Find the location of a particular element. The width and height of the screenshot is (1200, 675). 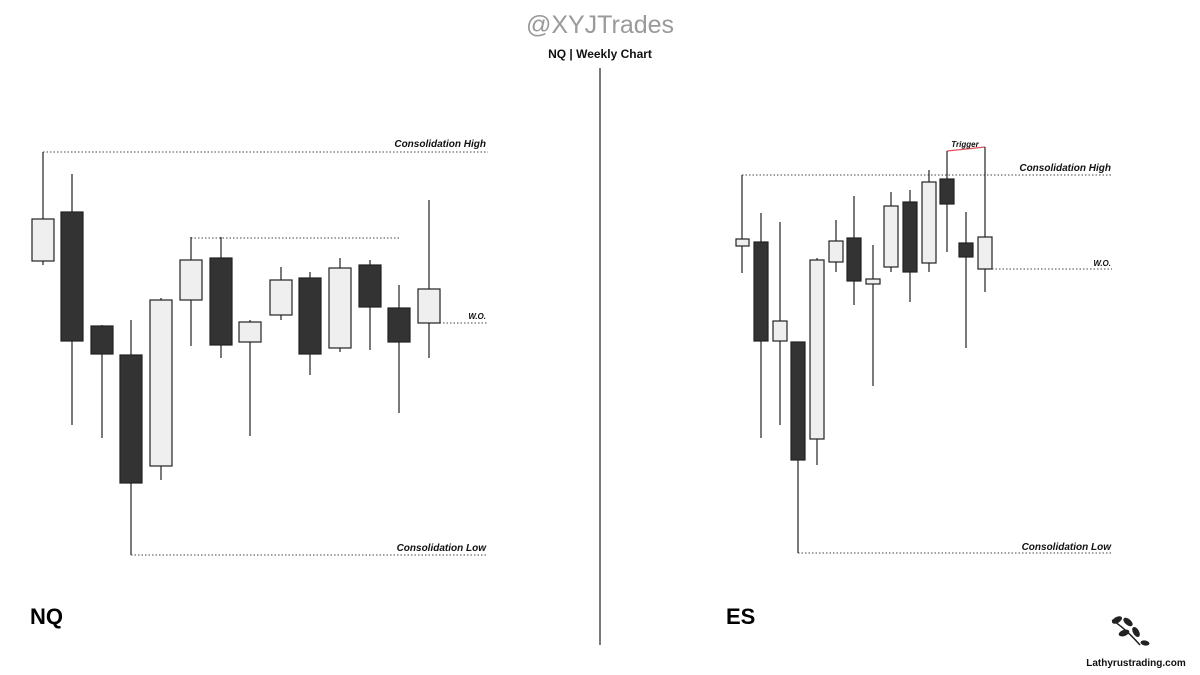

logo is located at coordinates (1130, 631).